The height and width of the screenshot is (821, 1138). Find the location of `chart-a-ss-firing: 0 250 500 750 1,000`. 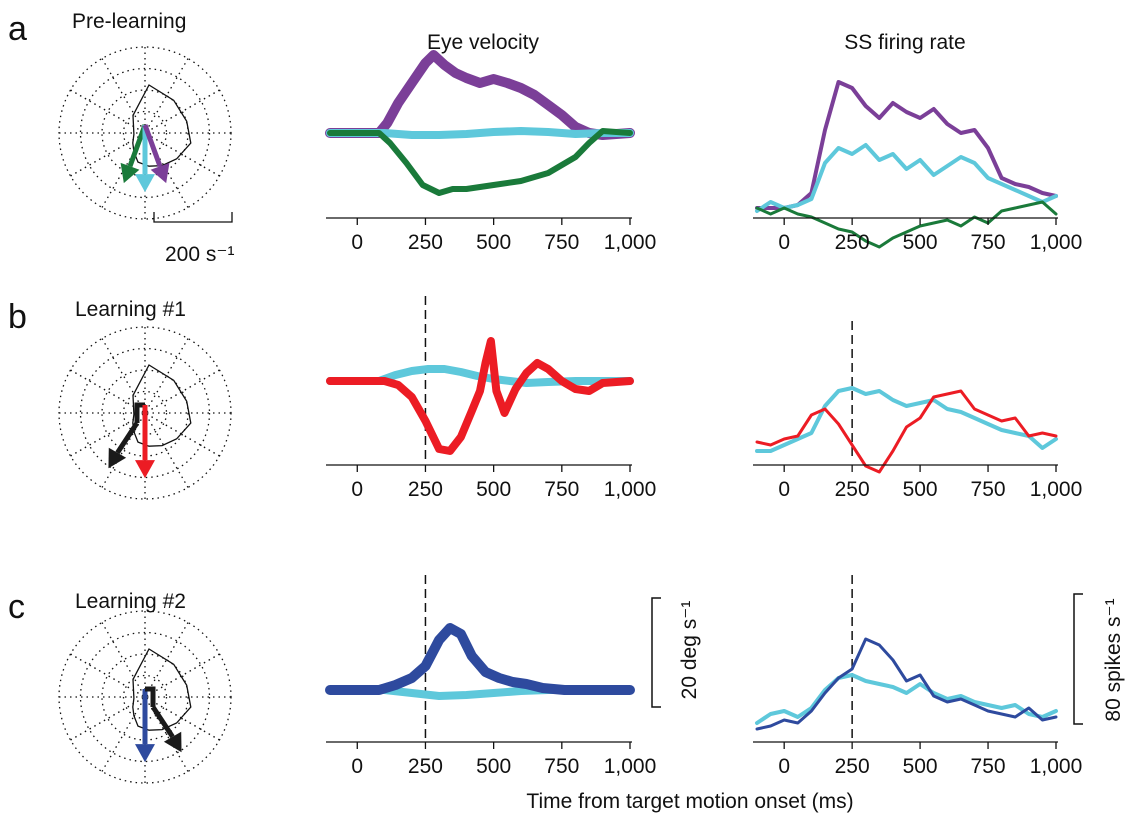

chart-a-ss-firing: 0 250 500 750 1,000 is located at coordinates (918, 167).